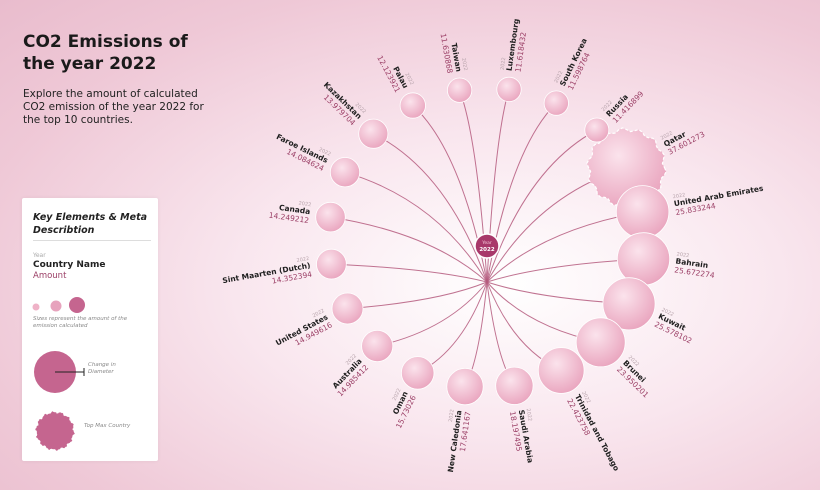 The width and height of the screenshot is (820, 490). What do you see at coordinates (514, 385) in the screenshot?
I see `bubble-saudi-arabia` at bounding box center [514, 385].